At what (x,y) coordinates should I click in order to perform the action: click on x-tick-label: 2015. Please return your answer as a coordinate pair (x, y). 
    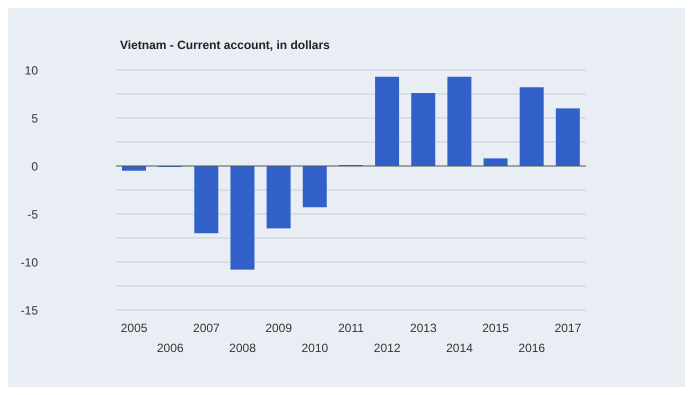
    Looking at the image, I should click on (496, 328).